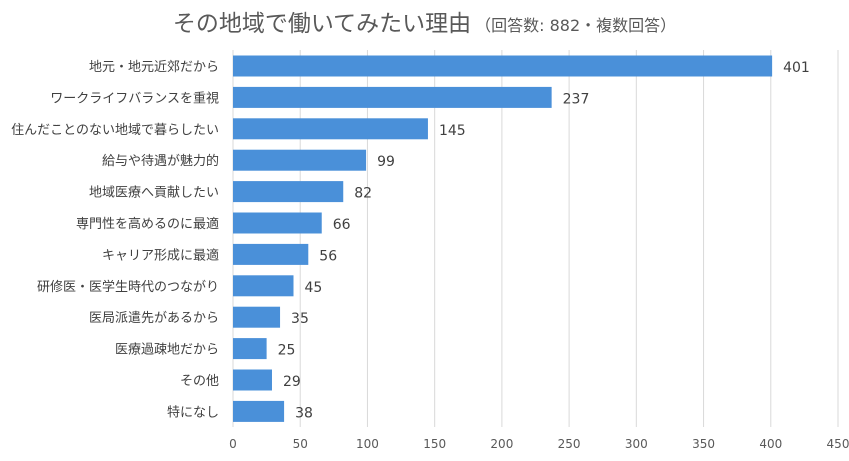 Image resolution: width=849 pixels, height=461 pixels. What do you see at coordinates (300, 319) in the screenshot?
I see `data-label: 35` at bounding box center [300, 319].